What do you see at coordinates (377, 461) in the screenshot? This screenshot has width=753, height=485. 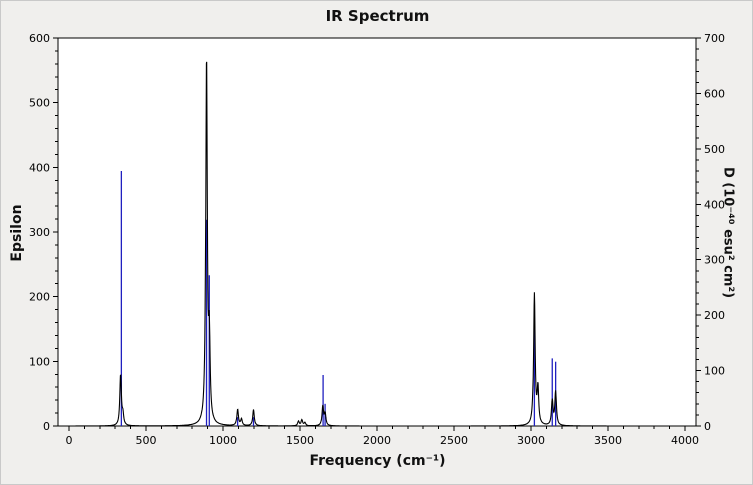 I see `x-axis-label: Frequency (cm⁻¹)` at bounding box center [377, 461].